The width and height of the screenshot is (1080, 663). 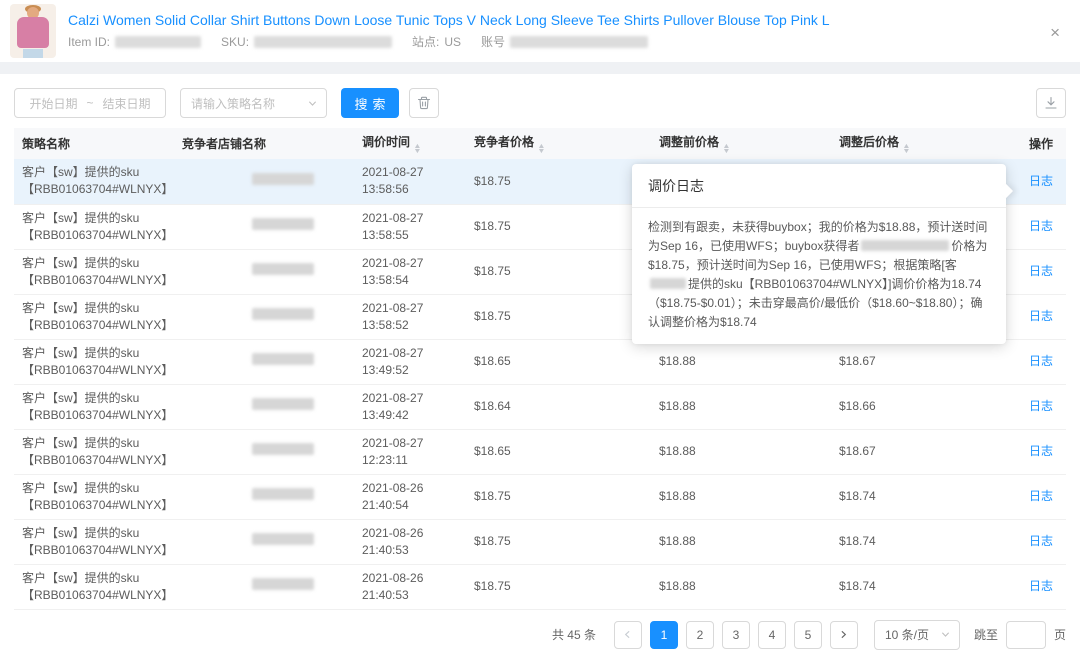 I want to click on strategy-select-placeholder: 请输入策略名称, so click(x=233, y=103).